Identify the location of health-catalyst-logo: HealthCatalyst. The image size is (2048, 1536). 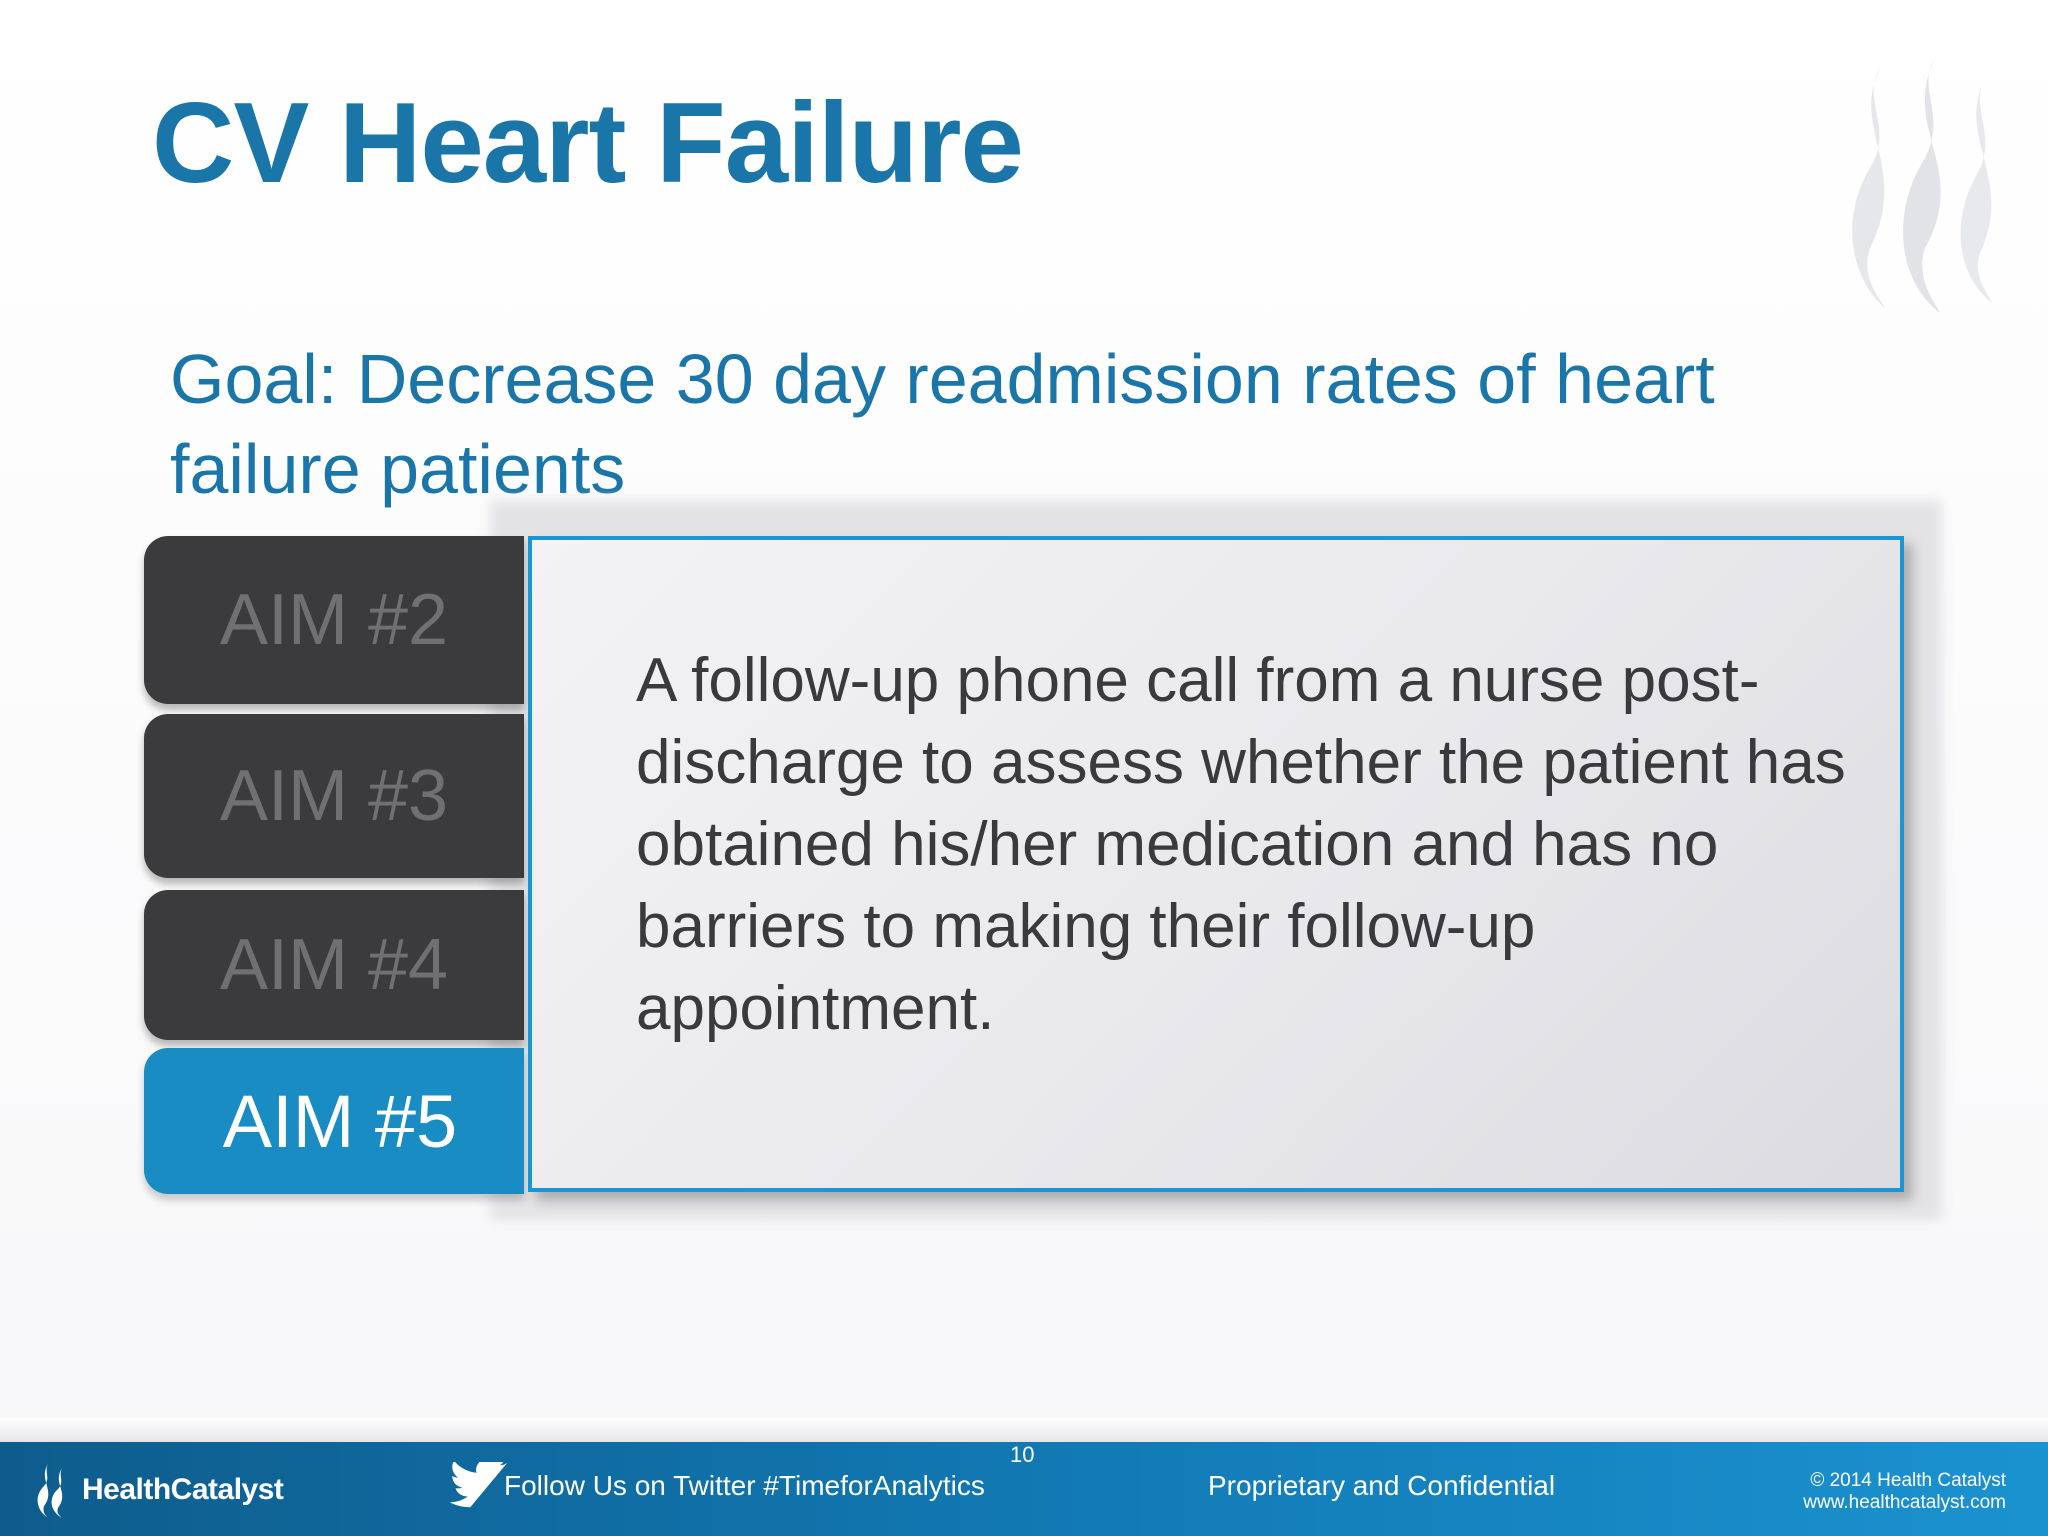
(160, 1490).